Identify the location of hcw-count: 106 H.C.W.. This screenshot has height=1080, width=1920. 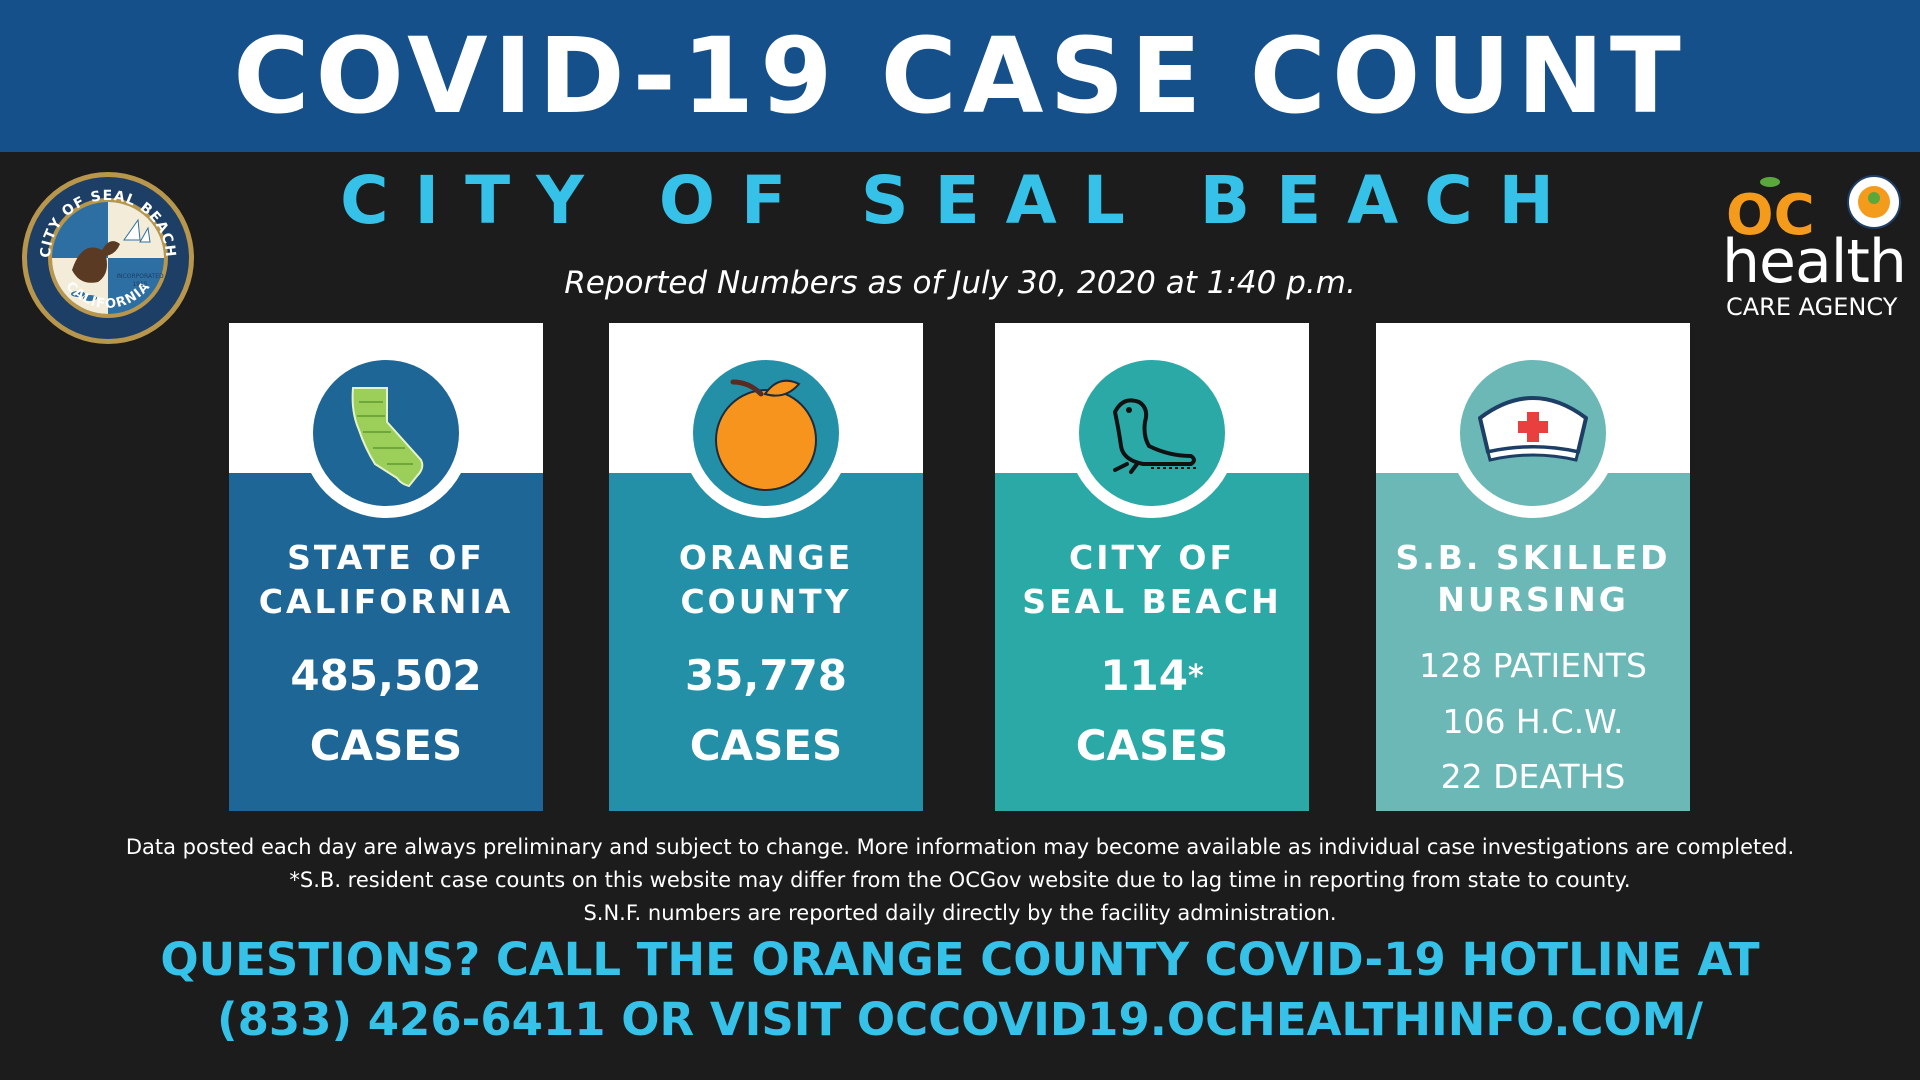
(1533, 721).